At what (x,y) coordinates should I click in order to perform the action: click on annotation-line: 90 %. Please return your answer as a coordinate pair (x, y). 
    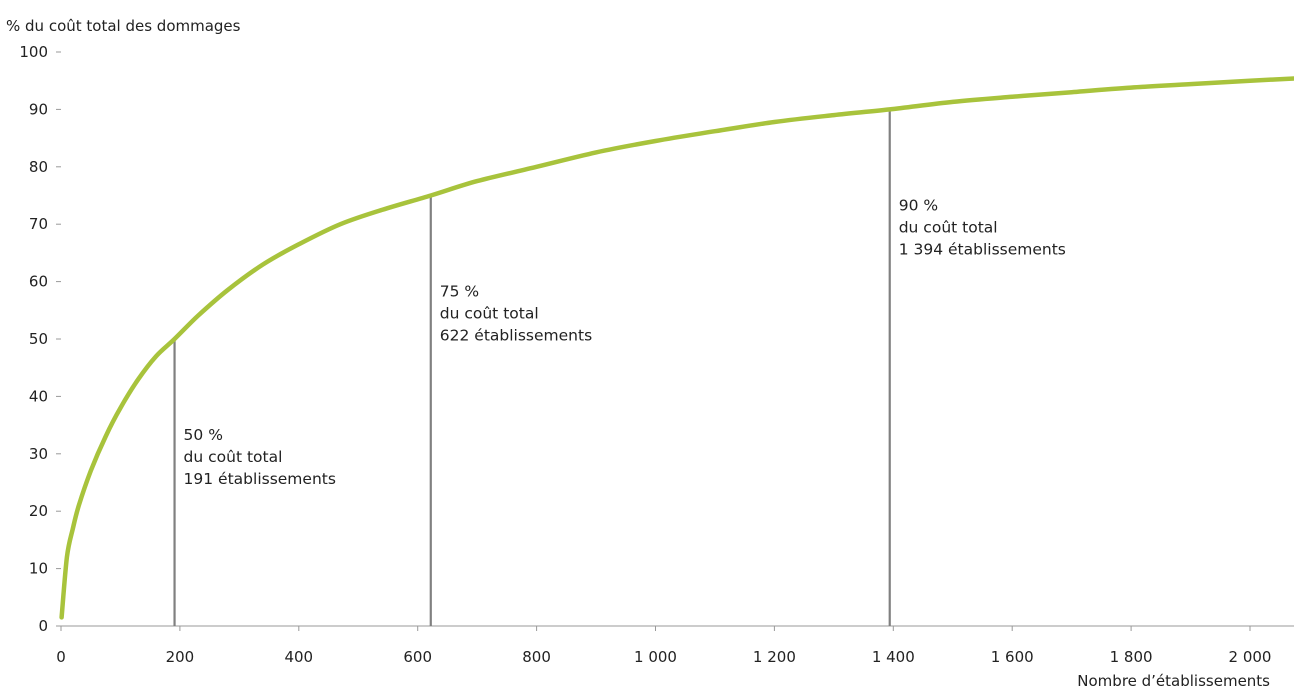
    Looking at the image, I should click on (918, 205).